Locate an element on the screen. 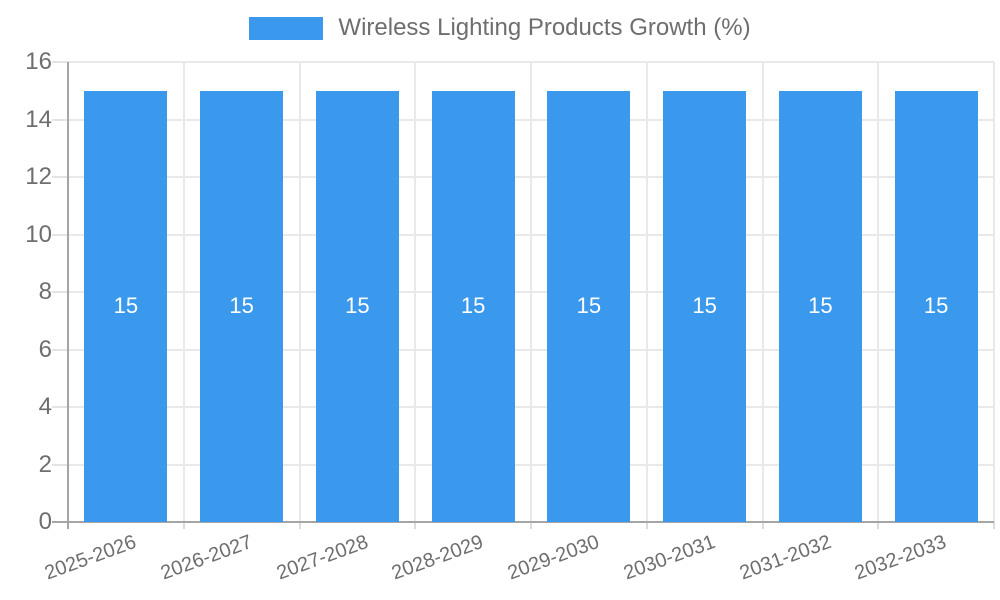  y-tick-label: 12 is located at coordinates (38, 176).